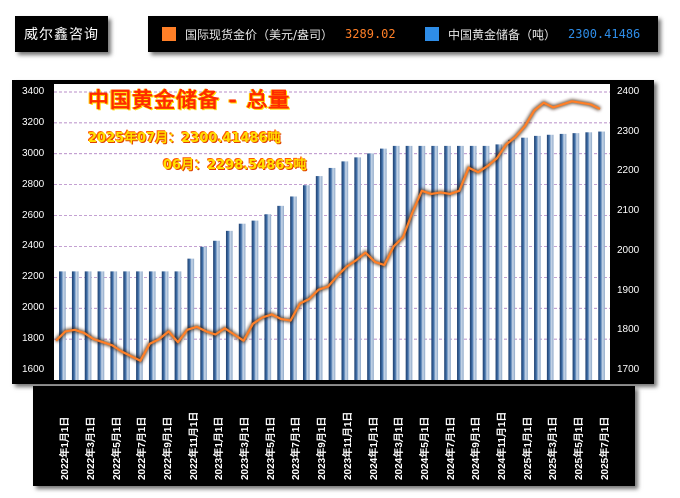 Image resolution: width=680 pixels, height=498 pixels. I want to click on legend-item-reserve: 中国黄金储备（吨） 2300.41486, so click(532, 34).